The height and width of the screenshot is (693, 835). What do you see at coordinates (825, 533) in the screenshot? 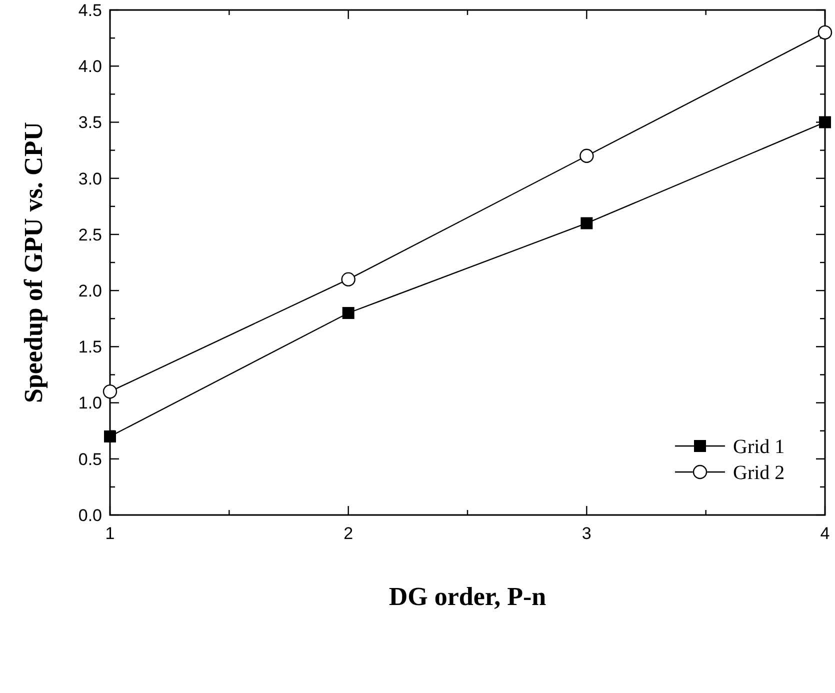
I see `x-tick-label: 4` at bounding box center [825, 533].